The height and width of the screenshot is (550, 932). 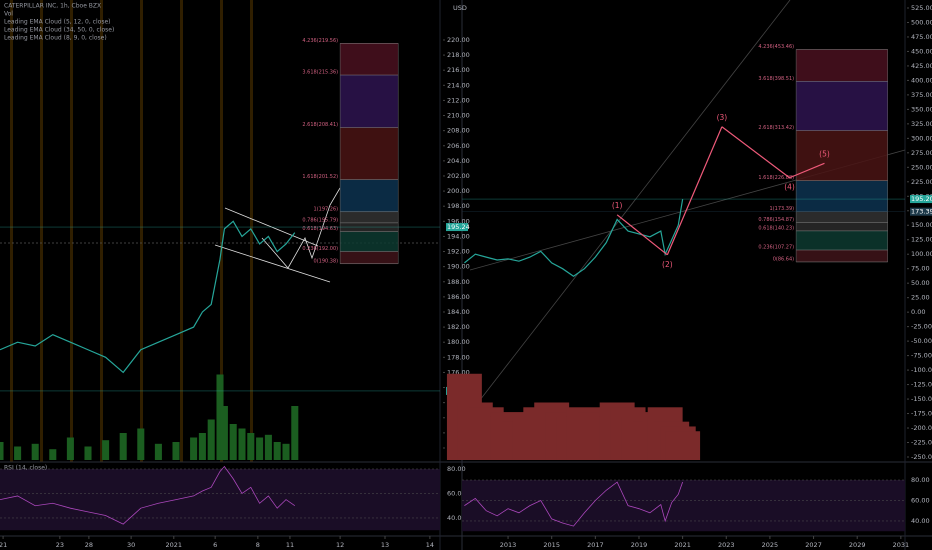 I want to click on y-tick-label: -150.00, so click(x=921, y=399).